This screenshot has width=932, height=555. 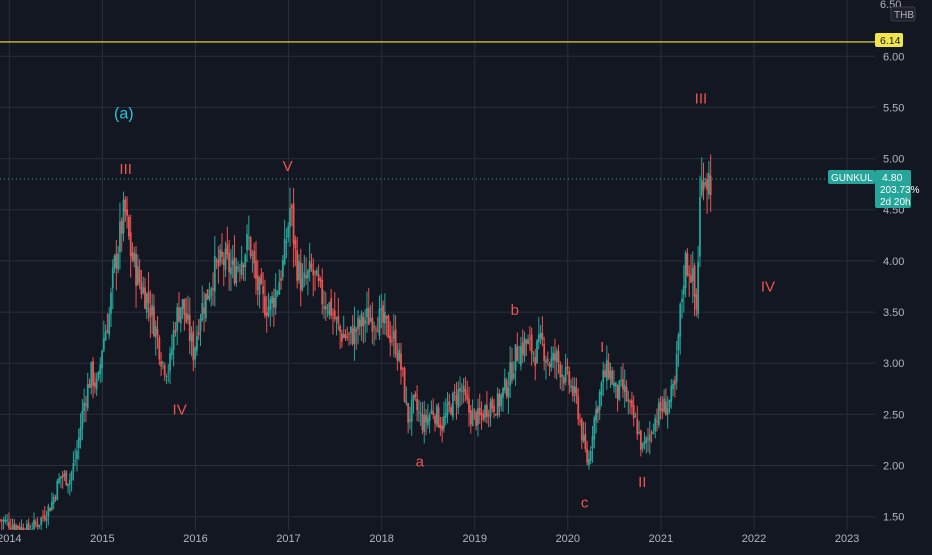 I want to click on x-tick-label: 2016, so click(x=195, y=539).